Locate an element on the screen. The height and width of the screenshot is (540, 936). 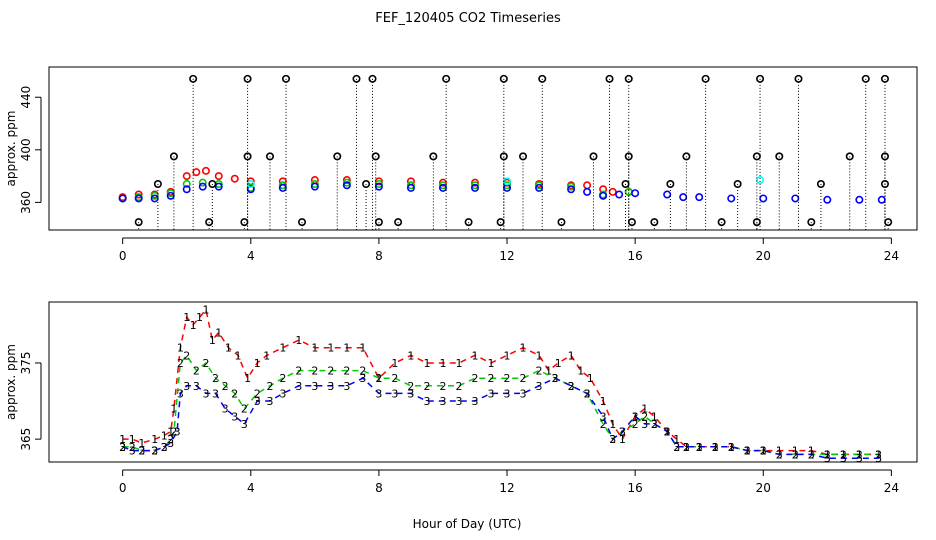
series-line is located at coordinates (500, 418).